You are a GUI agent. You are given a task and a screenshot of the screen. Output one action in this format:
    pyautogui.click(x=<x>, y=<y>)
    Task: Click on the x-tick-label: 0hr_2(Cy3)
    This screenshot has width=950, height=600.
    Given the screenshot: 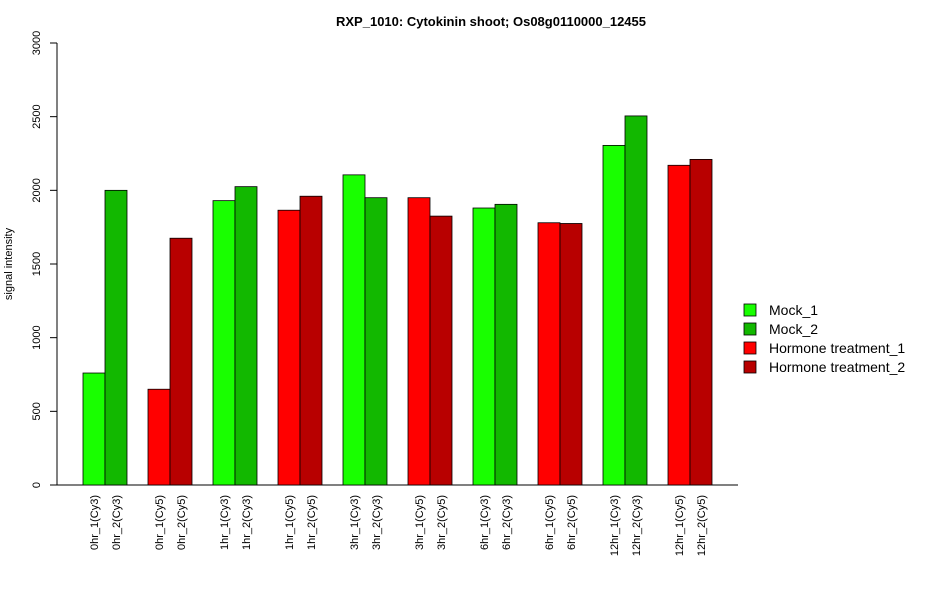 What is the action you would take?
    pyautogui.click(x=117, y=522)
    